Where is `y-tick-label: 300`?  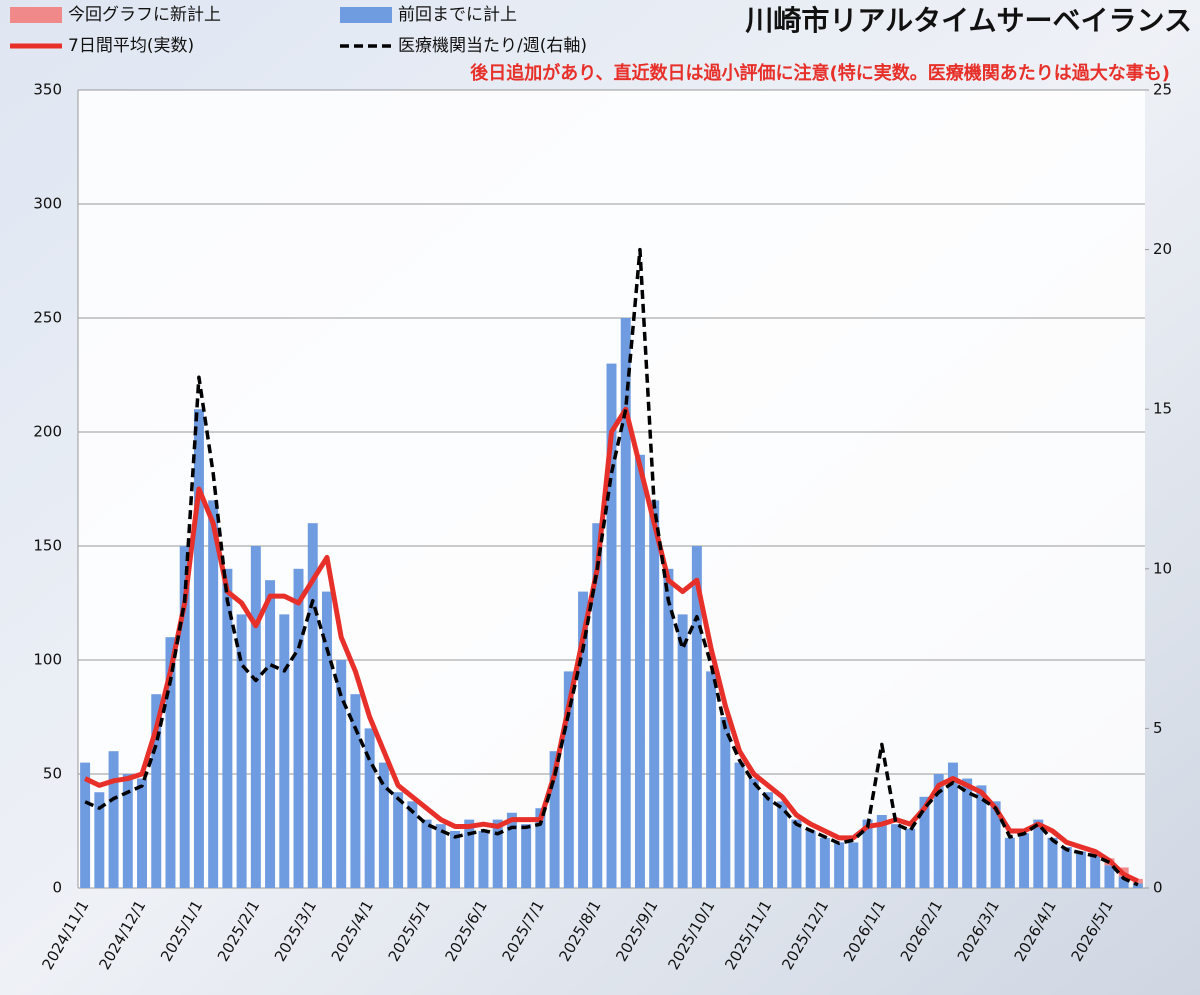 y-tick-label: 300 is located at coordinates (47, 204).